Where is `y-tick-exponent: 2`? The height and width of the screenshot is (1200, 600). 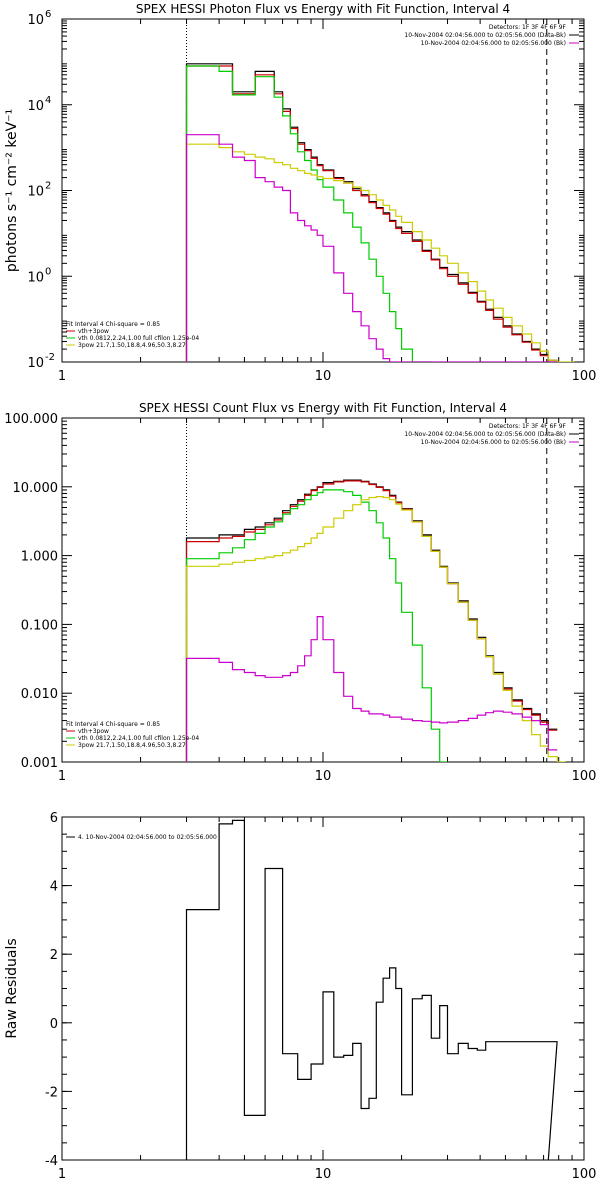 y-tick-exponent: 2 is located at coordinates (48, 186).